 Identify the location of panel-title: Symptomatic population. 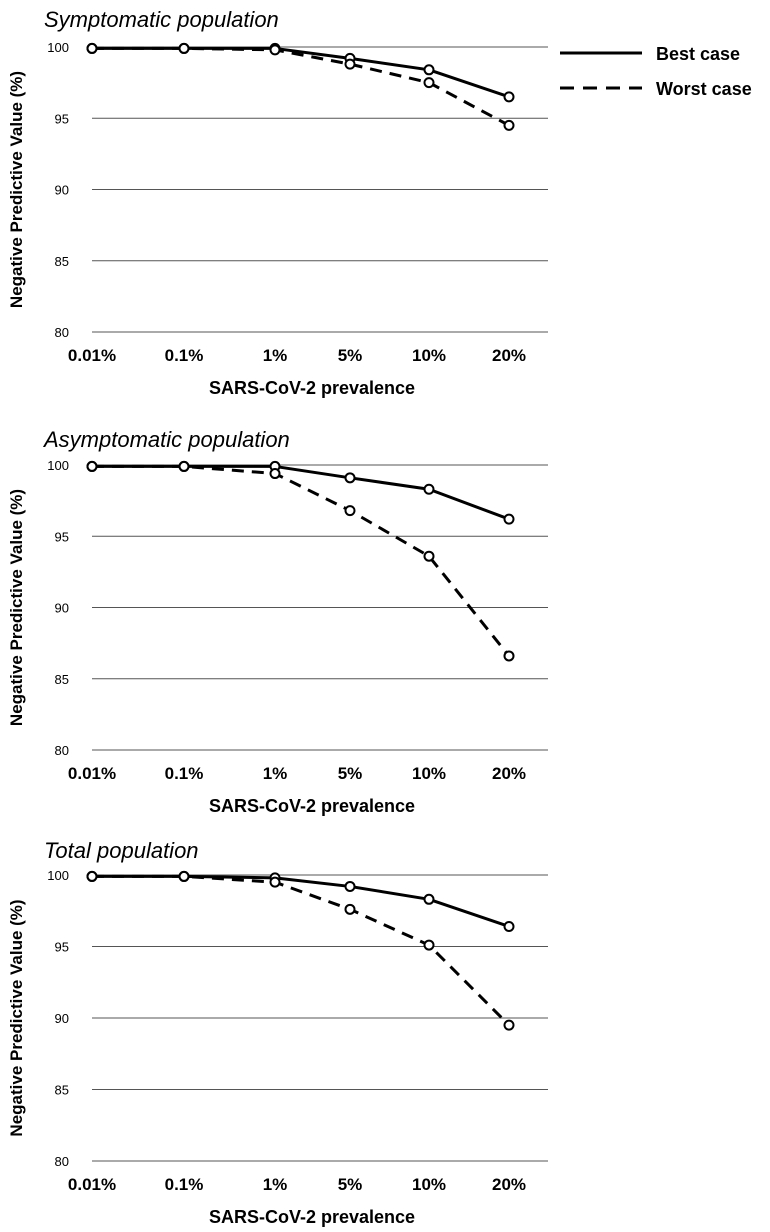
(161, 19).